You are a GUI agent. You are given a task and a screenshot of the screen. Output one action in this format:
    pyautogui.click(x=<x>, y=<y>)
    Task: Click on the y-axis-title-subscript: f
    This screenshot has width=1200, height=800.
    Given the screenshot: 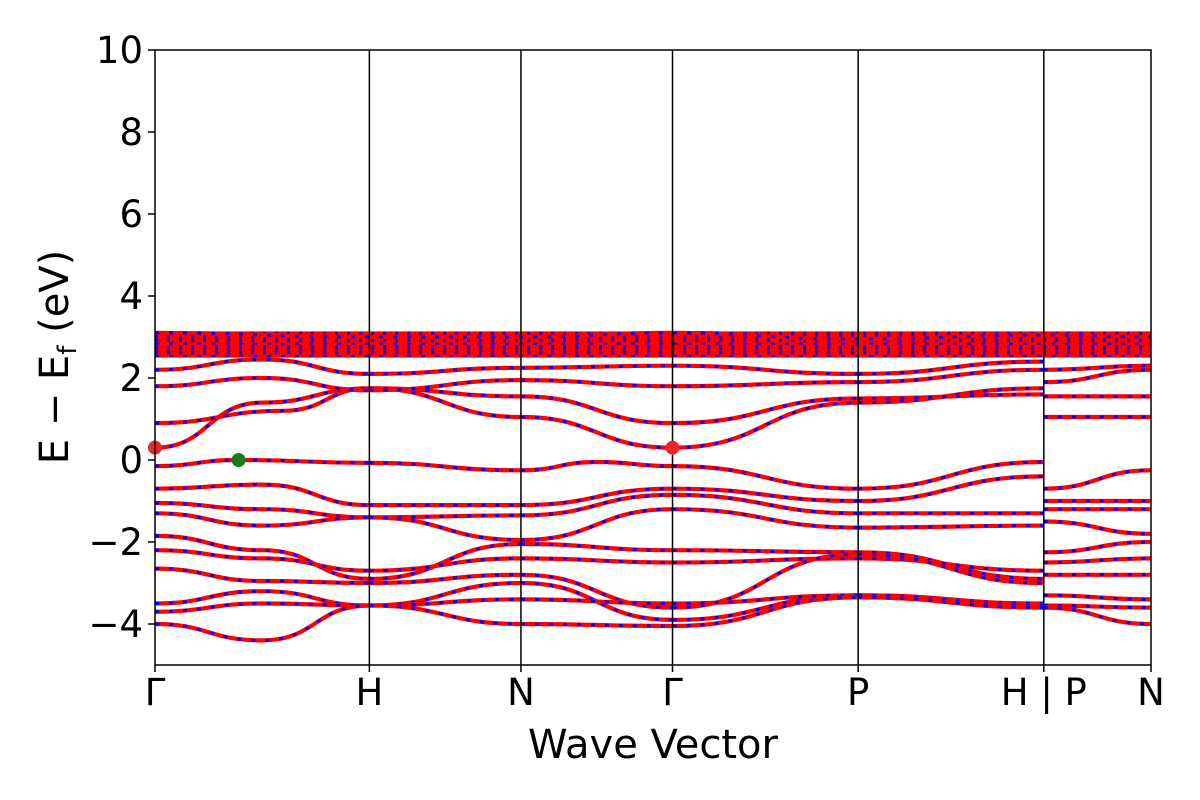 What is the action you would take?
    pyautogui.click(x=68, y=350)
    